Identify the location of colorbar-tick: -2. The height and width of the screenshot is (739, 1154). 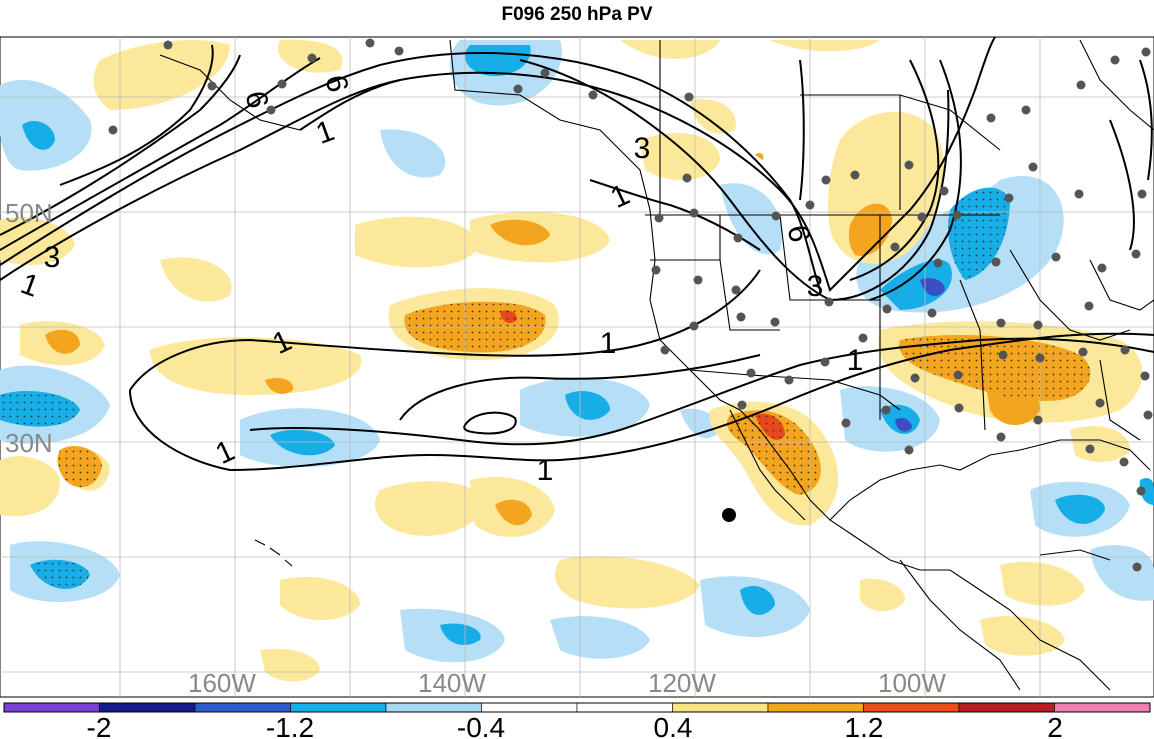
(99, 725).